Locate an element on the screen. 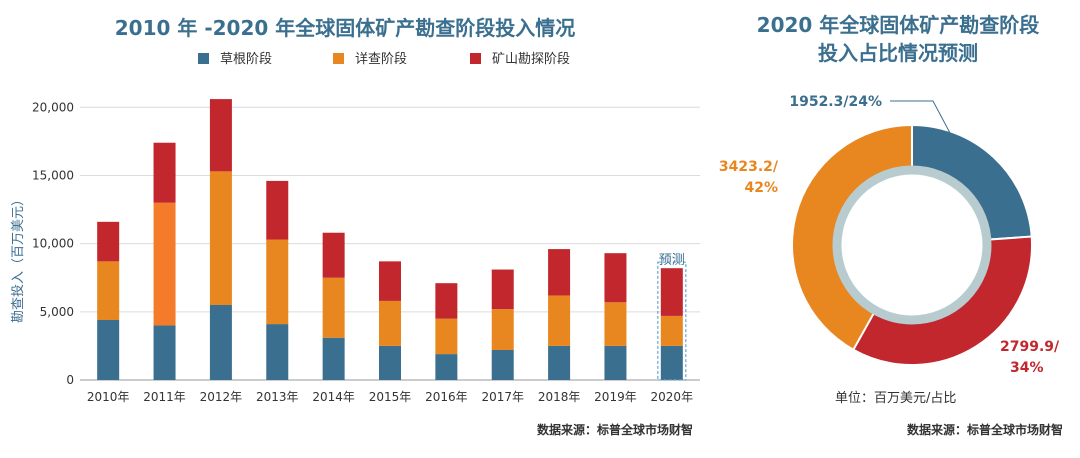 The width and height of the screenshot is (1080, 458). forecast-box is located at coordinates (672, 321).